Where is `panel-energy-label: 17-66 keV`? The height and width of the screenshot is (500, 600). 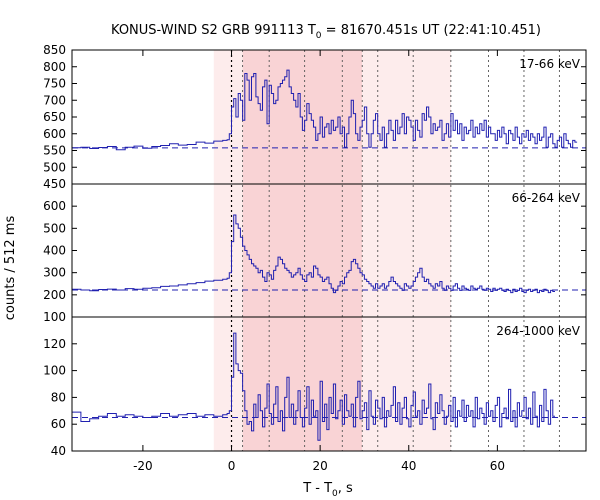 panel-energy-label: 17-66 keV is located at coordinates (550, 64).